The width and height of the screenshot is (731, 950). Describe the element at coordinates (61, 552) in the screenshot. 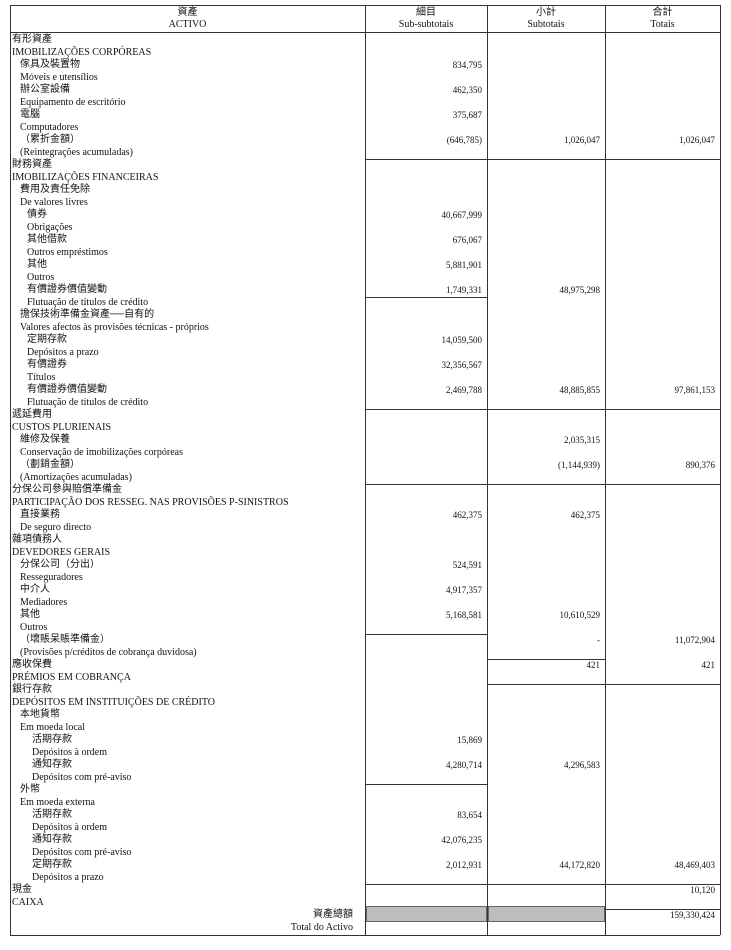

I see `row-label: DEVEDORES GERAIS` at that location.